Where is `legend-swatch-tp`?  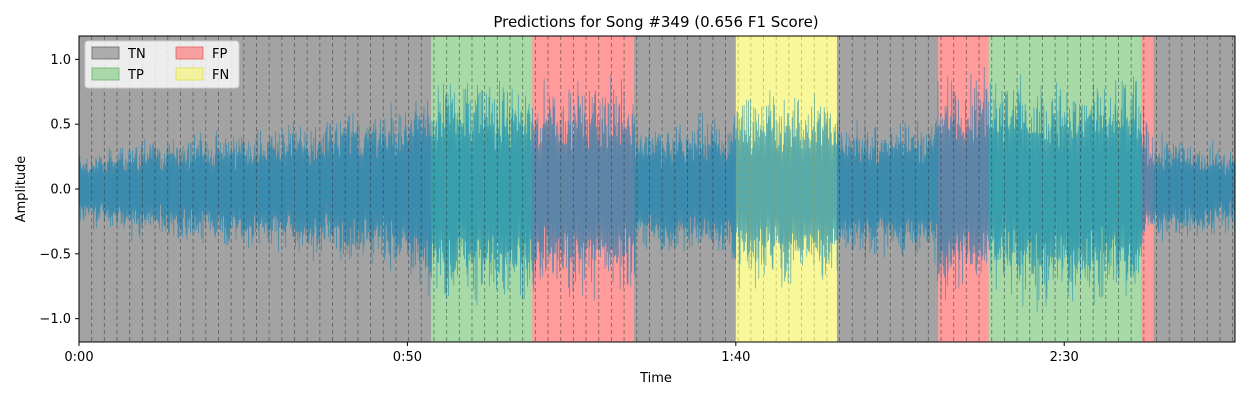
legend-swatch-tp is located at coordinates (105, 74).